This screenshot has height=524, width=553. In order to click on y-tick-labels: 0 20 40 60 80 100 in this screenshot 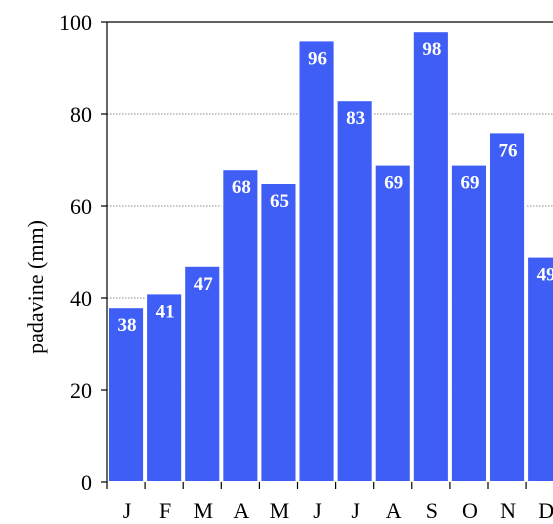, I will do `click(75, 252)`.